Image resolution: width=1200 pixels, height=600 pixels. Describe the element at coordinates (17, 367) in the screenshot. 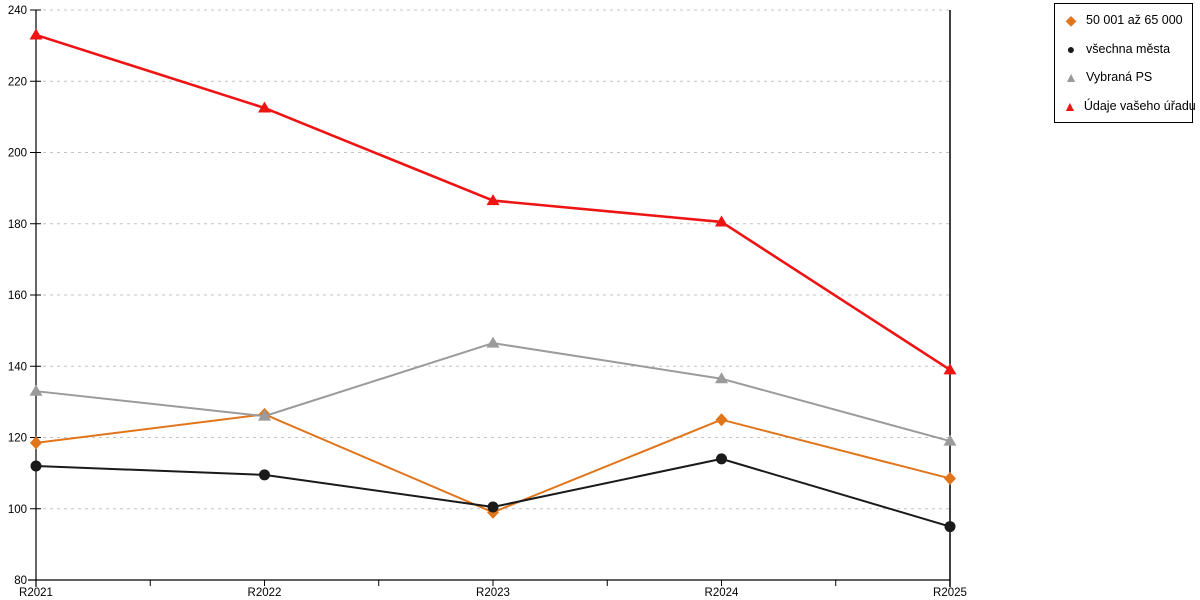

I see `y-tick-label: 140` at that location.